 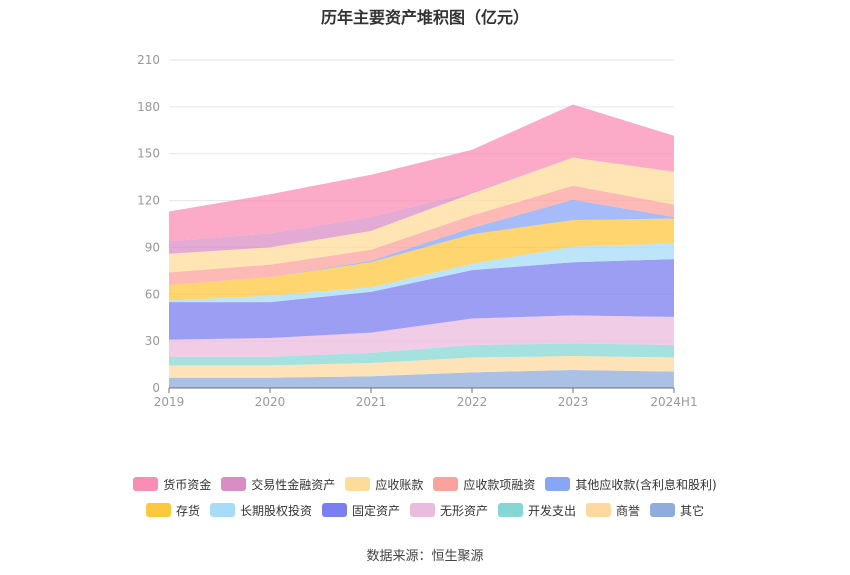 What do you see at coordinates (148, 107) in the screenshot?
I see `y-tick-label: 180` at bounding box center [148, 107].